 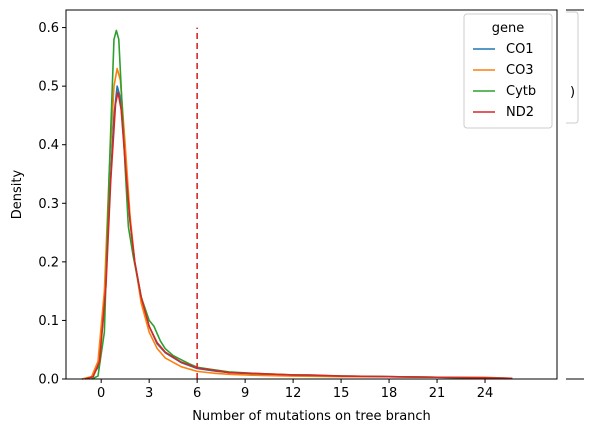 I want to click on x-axis-ticks: 0 3 6 9 12 15 18 21 24, so click(x=295, y=390).